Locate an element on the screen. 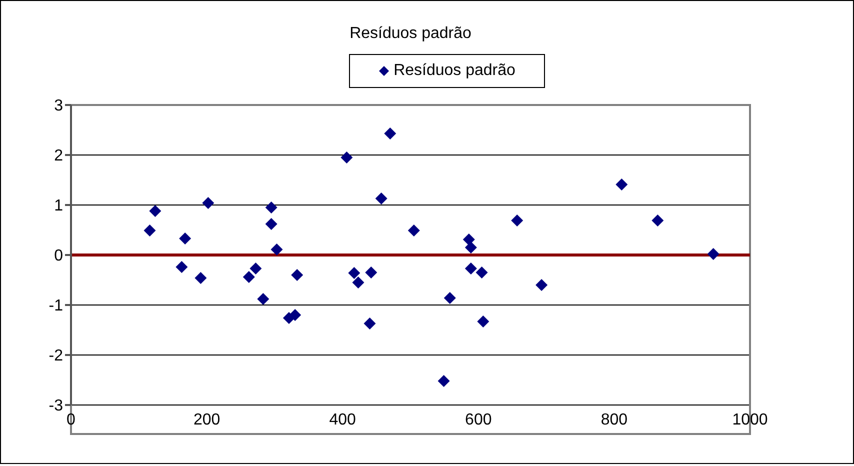  y-tick-label: 1 is located at coordinates (59, 206).